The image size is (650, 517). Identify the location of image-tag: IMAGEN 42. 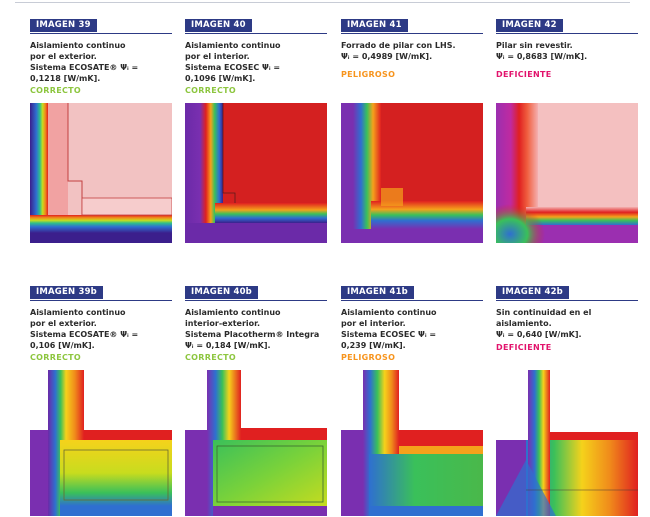
(529, 25).